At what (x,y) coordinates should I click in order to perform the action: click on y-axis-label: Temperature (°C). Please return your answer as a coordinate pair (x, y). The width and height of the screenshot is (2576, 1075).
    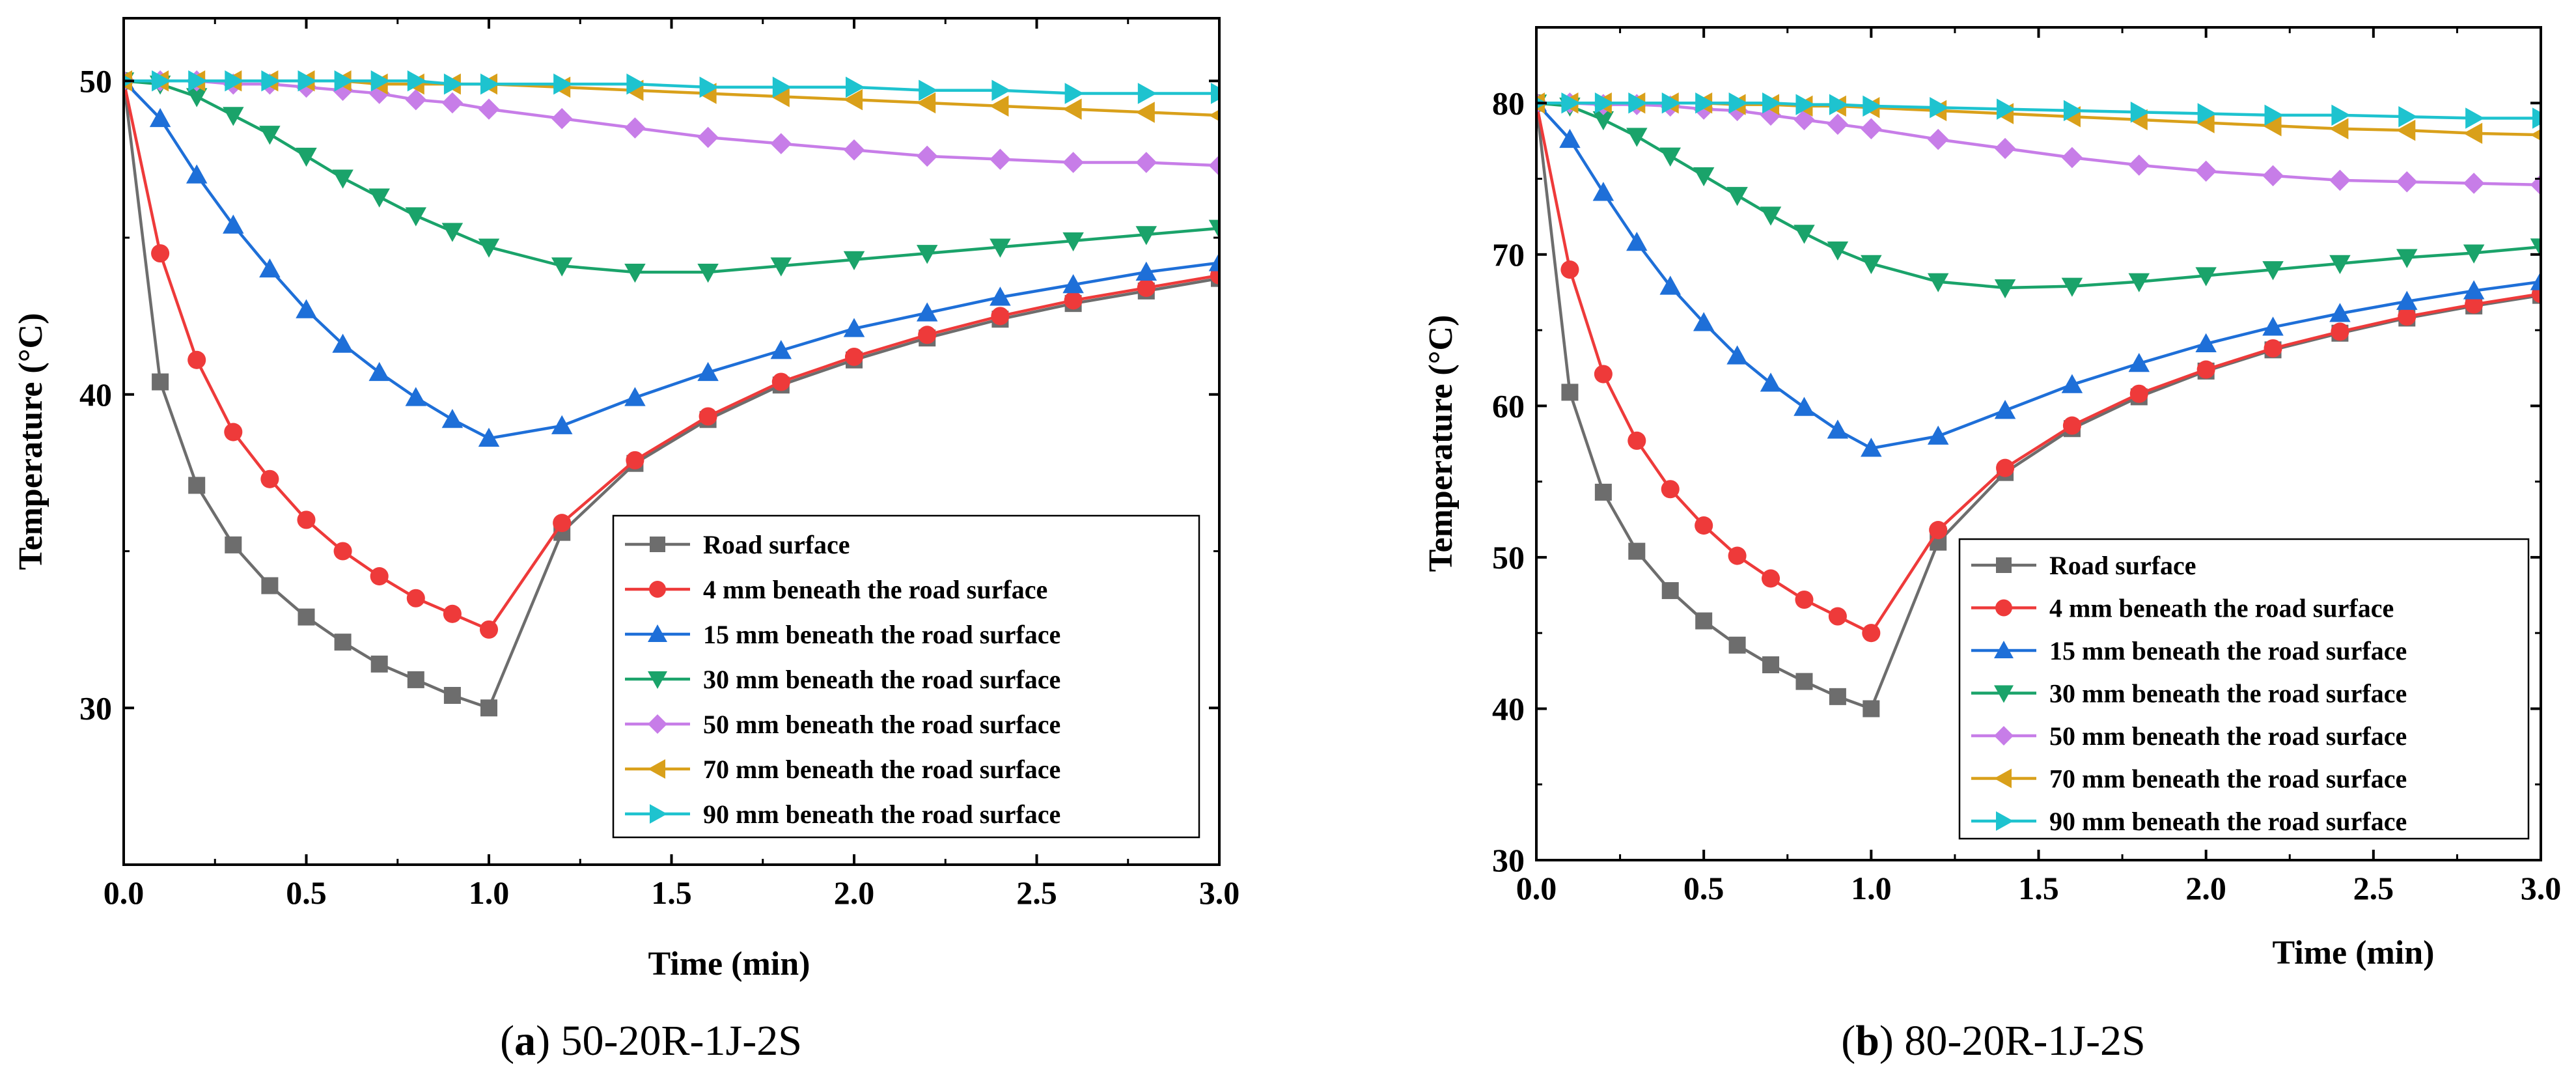
    Looking at the image, I should click on (1441, 443).